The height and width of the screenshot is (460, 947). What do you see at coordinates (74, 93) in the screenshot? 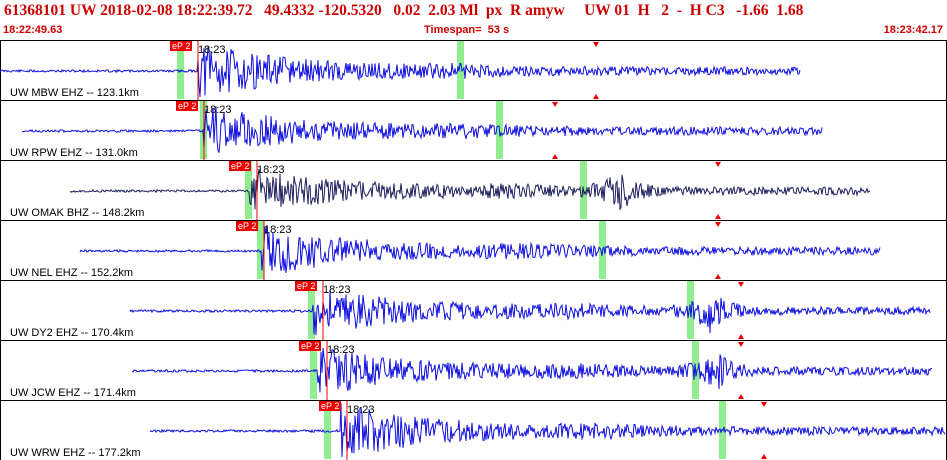
I see `station-label: UW MBW EHZ -- 123.1km` at bounding box center [74, 93].